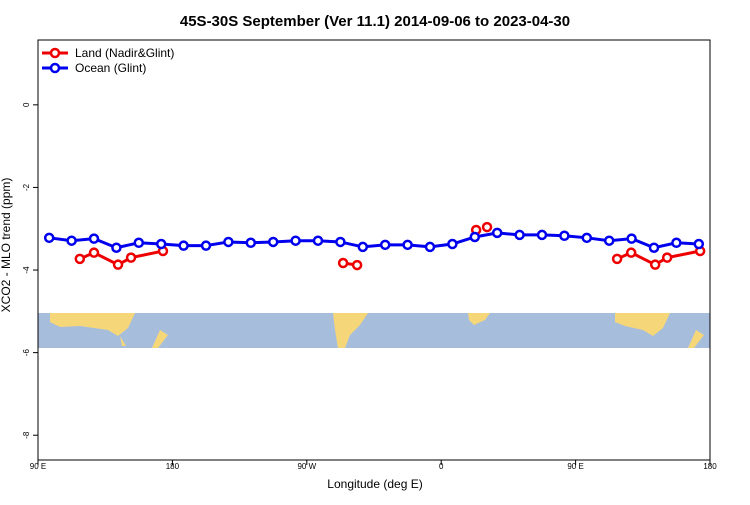 Image resolution: width=750 pixels, height=505 pixels. Describe the element at coordinates (374, 240) in the screenshot. I see `series-line` at that location.